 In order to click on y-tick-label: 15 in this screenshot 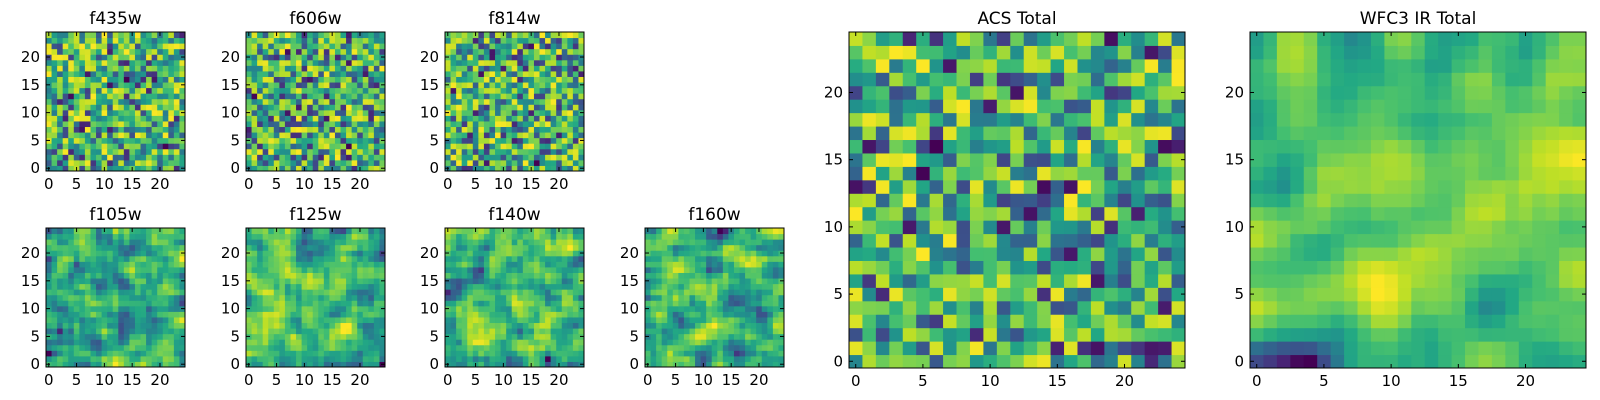, I will do `click(429, 281)`.